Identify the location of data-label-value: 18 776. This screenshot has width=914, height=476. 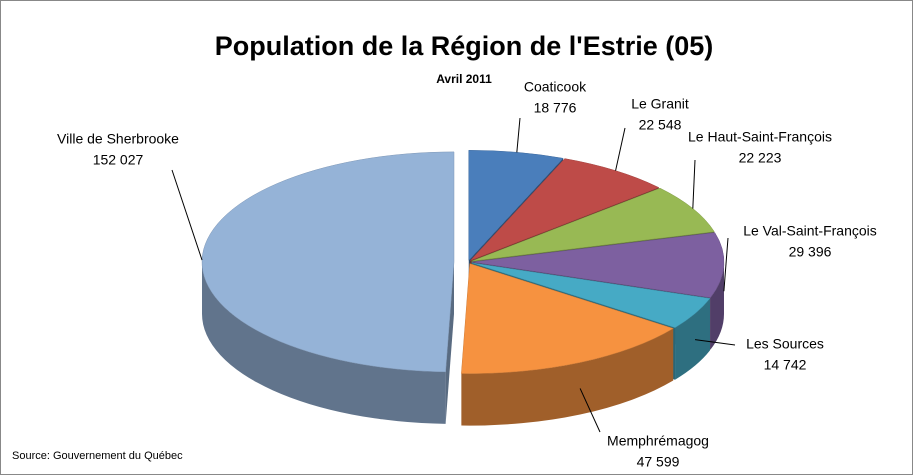
(555, 108).